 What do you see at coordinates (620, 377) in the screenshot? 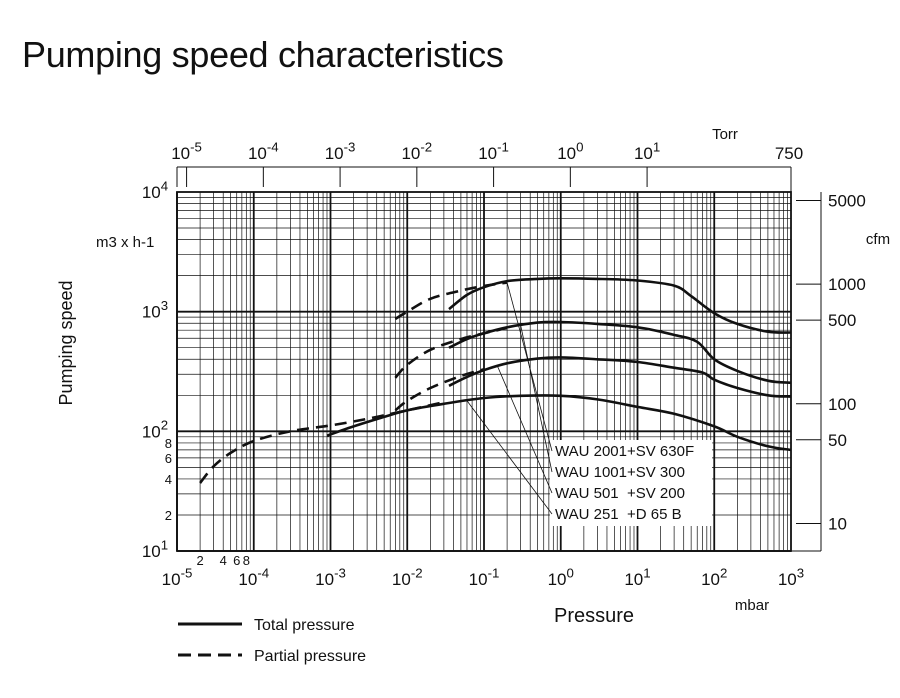
I see `series-3-total-line` at bounding box center [620, 377].